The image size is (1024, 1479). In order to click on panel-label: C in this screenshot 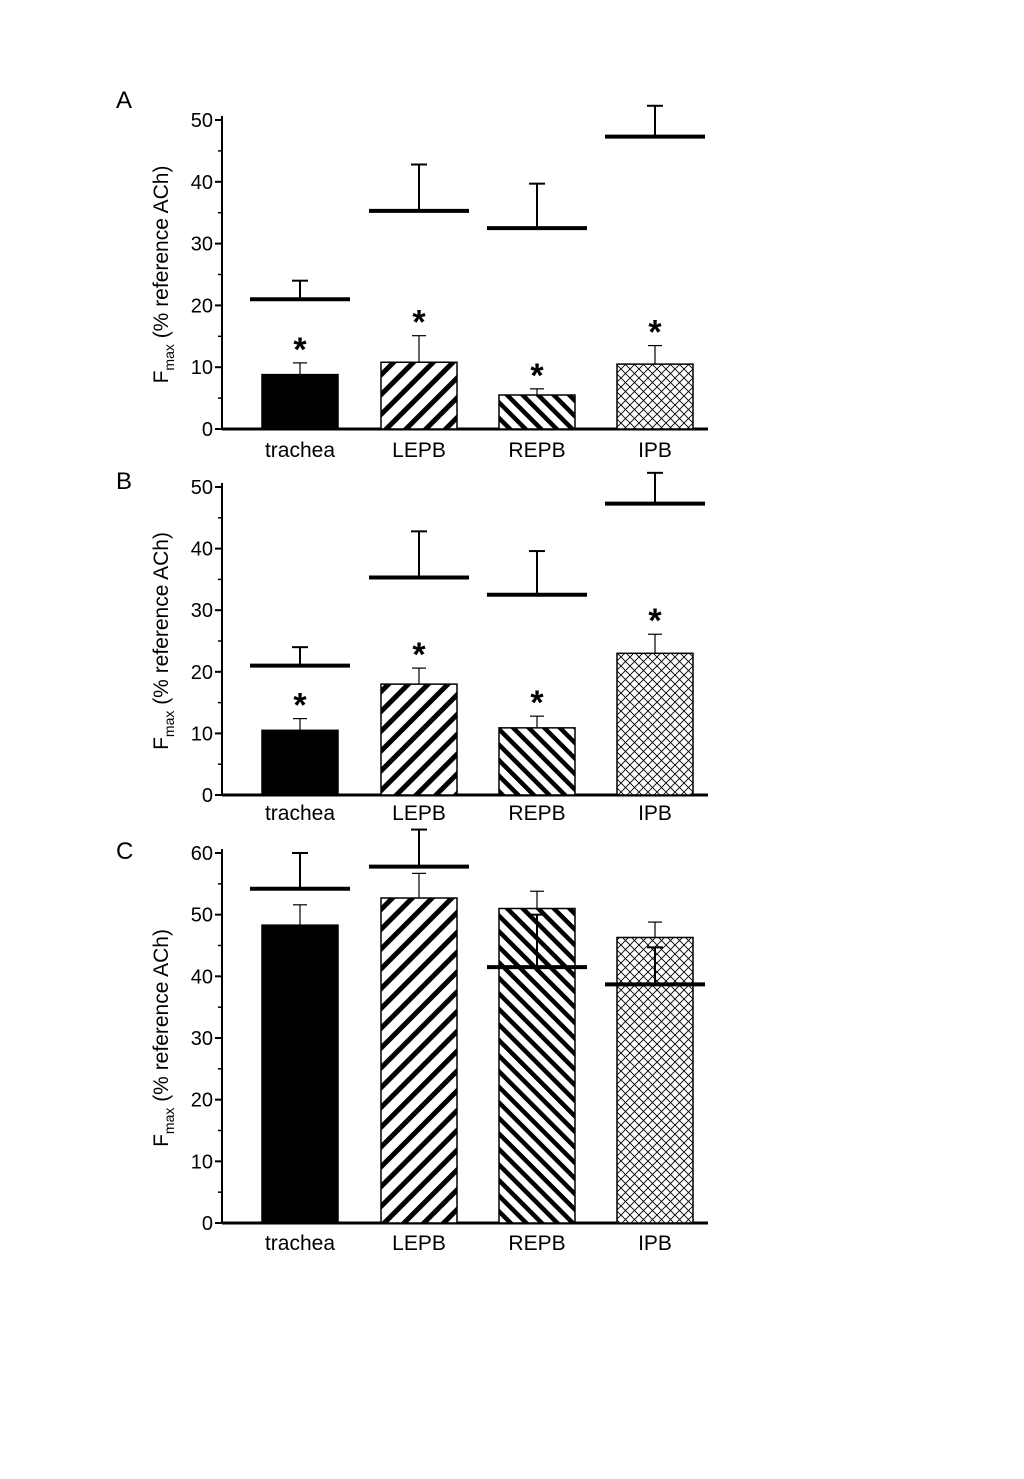, I will do `click(124, 851)`.